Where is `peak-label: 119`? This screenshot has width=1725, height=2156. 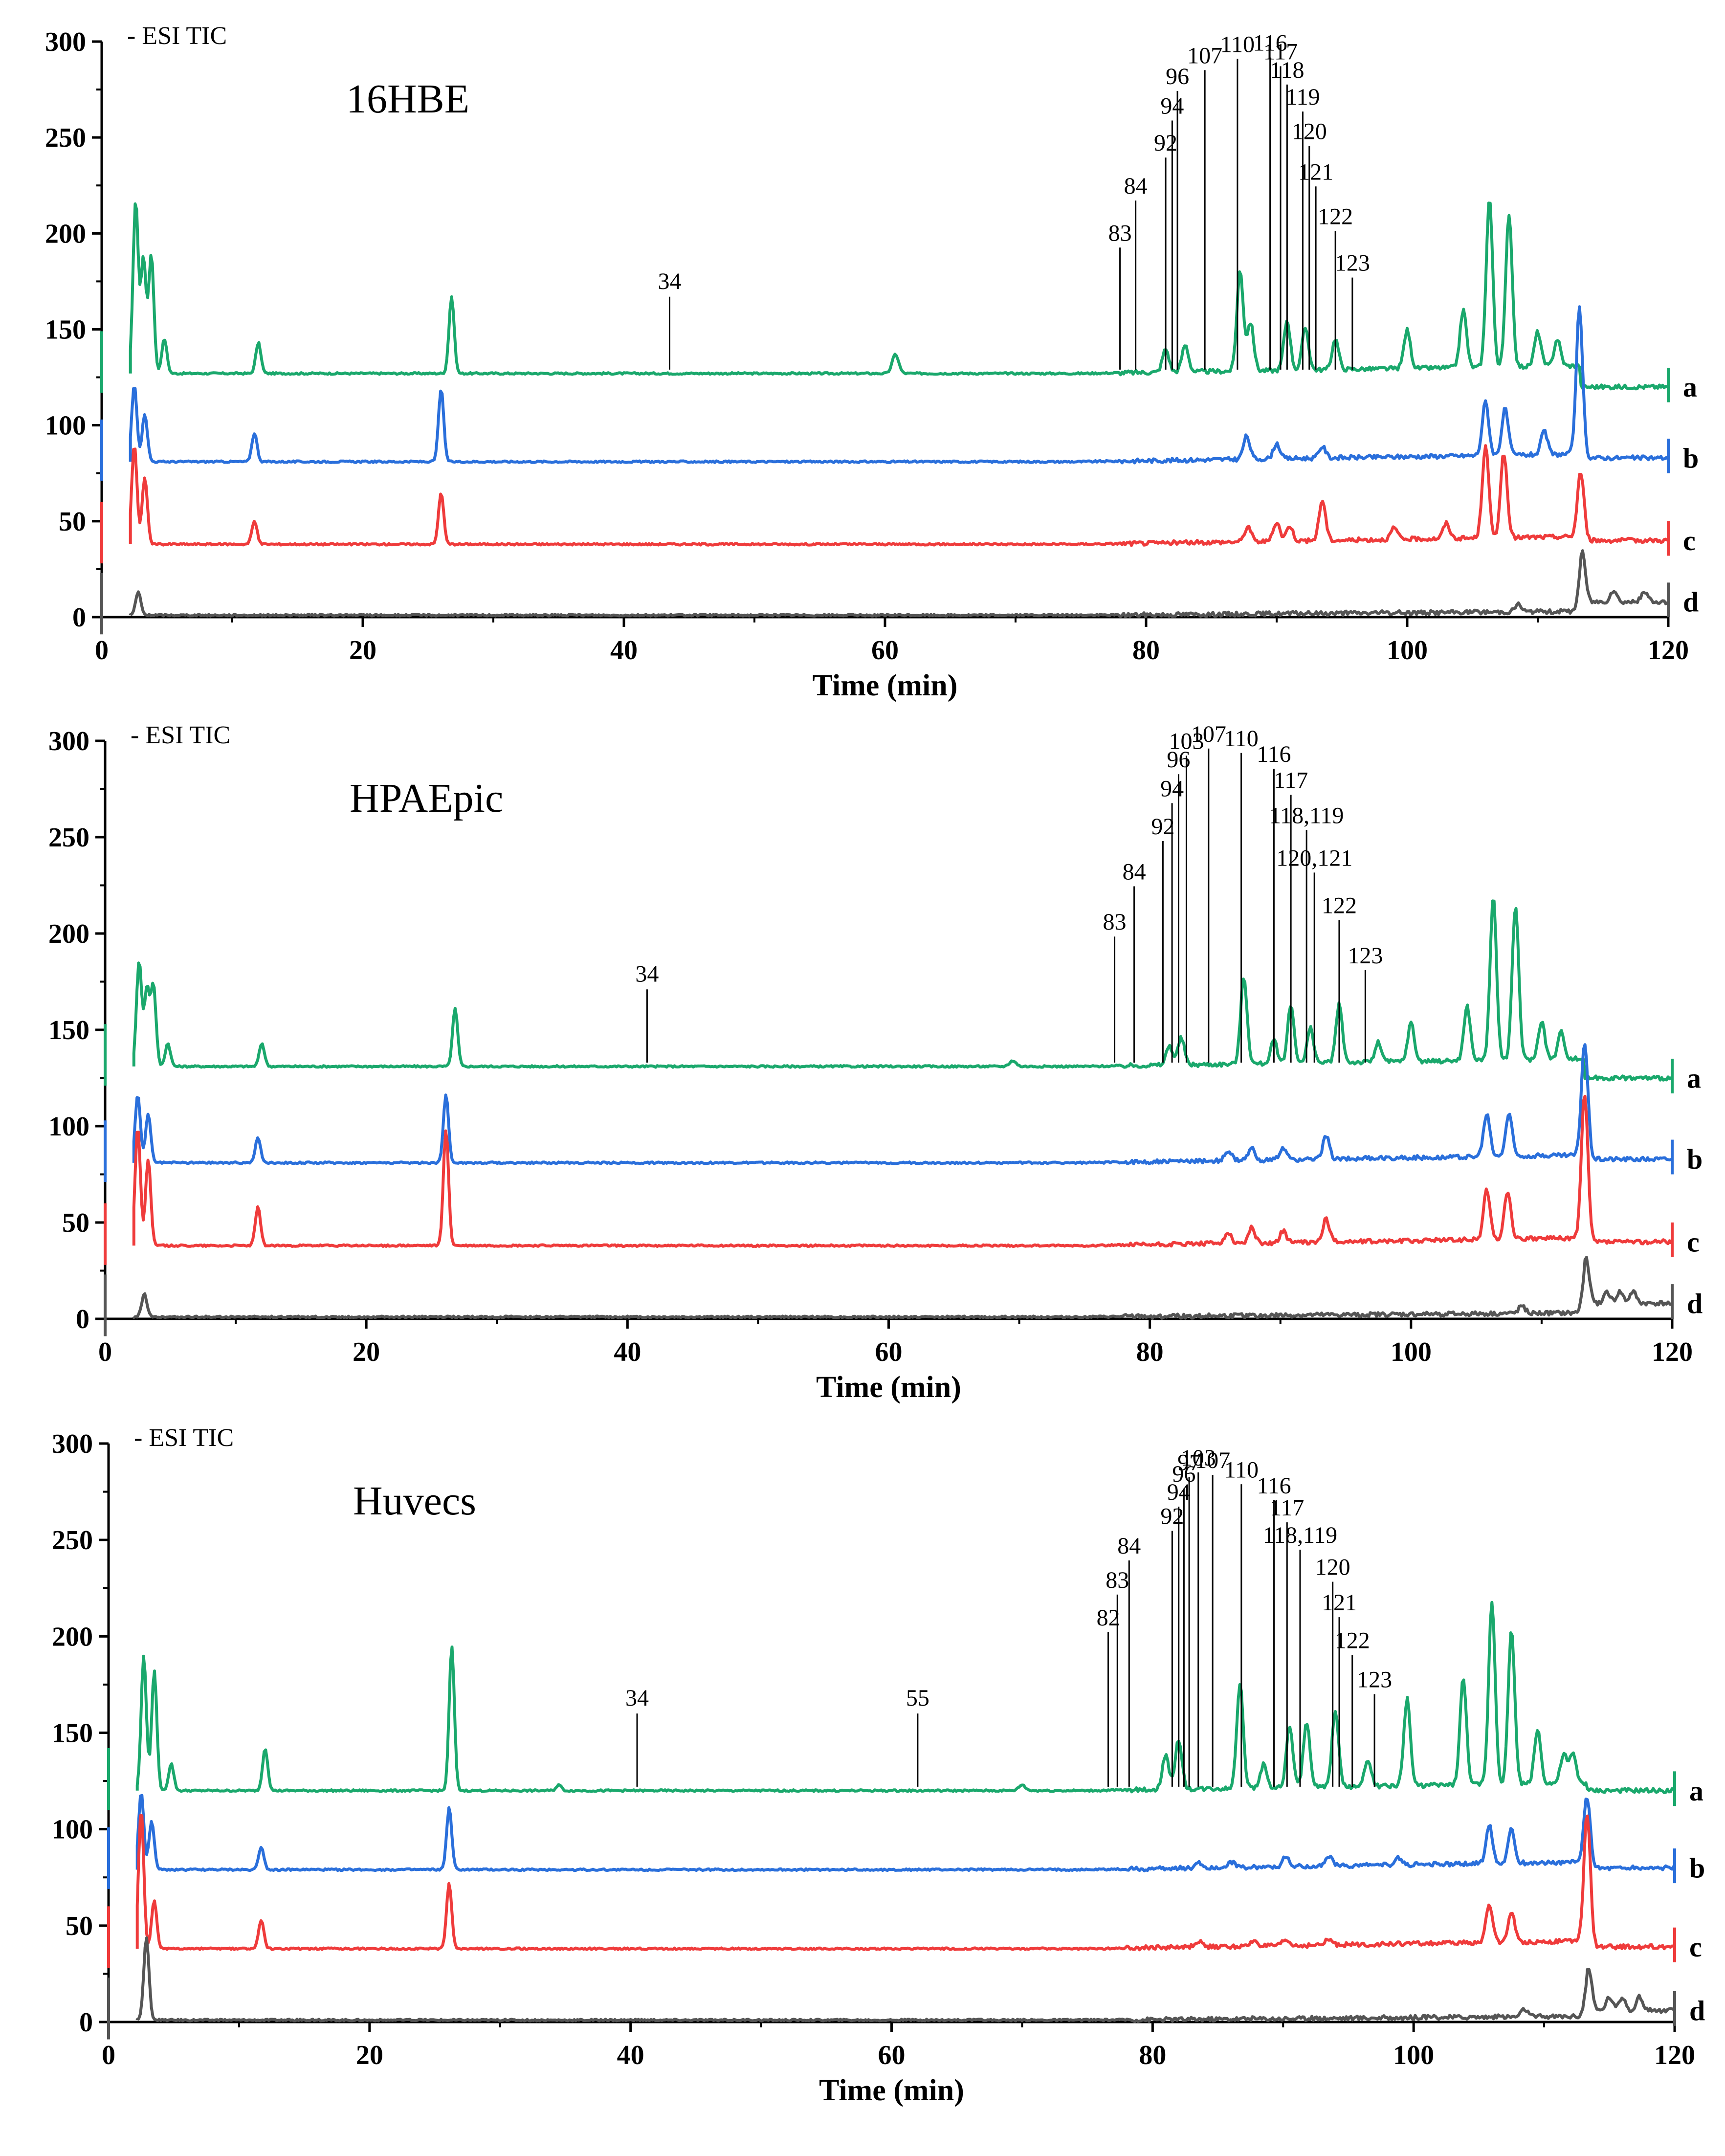 peak-label: 119 is located at coordinates (1302, 97).